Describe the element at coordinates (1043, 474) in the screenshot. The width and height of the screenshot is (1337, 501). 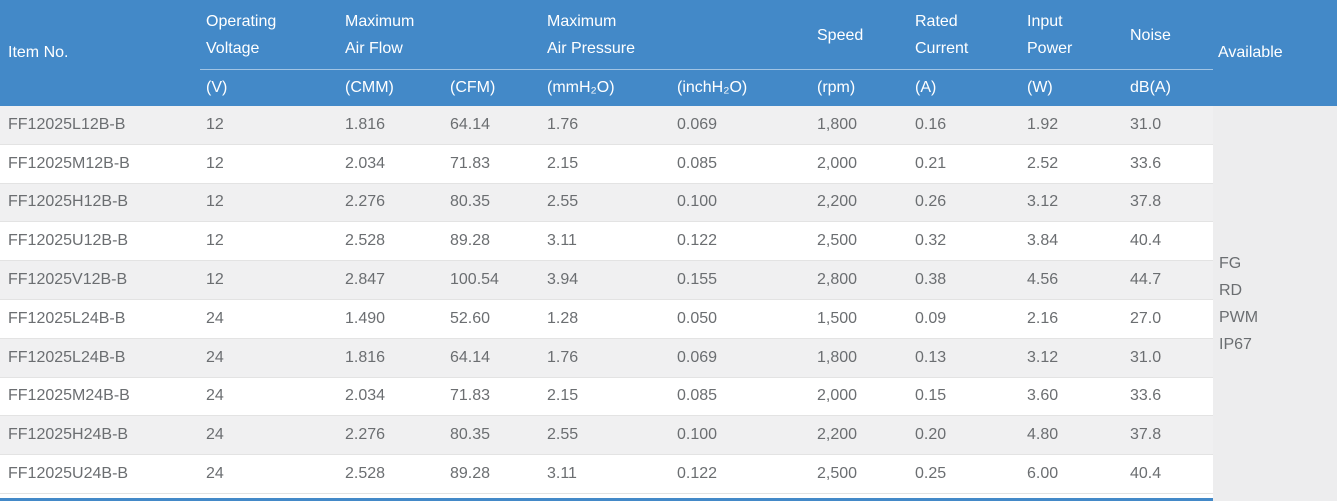
I see `value-cell: 6.00` at that location.